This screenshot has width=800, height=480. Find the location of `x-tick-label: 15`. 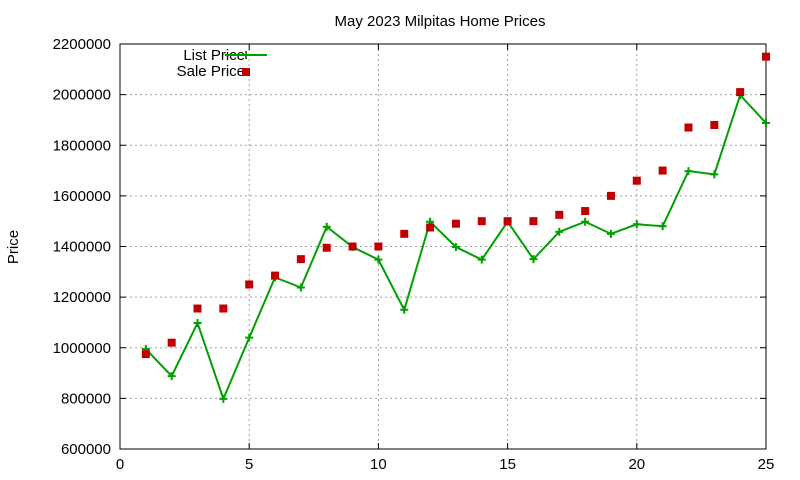

x-tick-label: 15 is located at coordinates (507, 464).